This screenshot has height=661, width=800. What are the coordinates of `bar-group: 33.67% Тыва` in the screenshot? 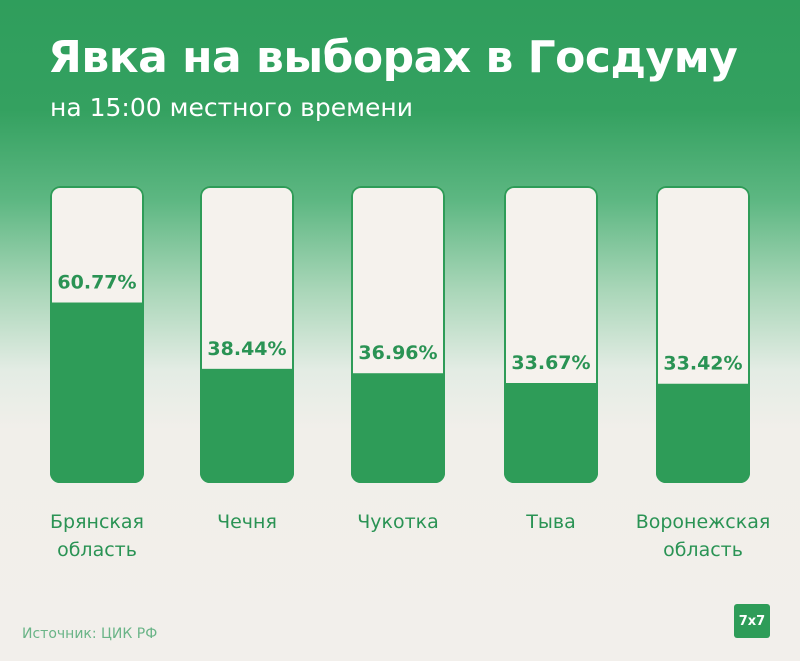 It's located at (551, 359).